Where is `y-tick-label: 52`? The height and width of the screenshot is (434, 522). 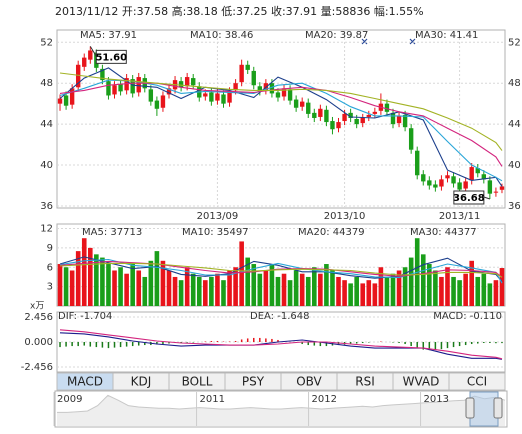 y-tick-label: 52 is located at coordinates (46, 42).